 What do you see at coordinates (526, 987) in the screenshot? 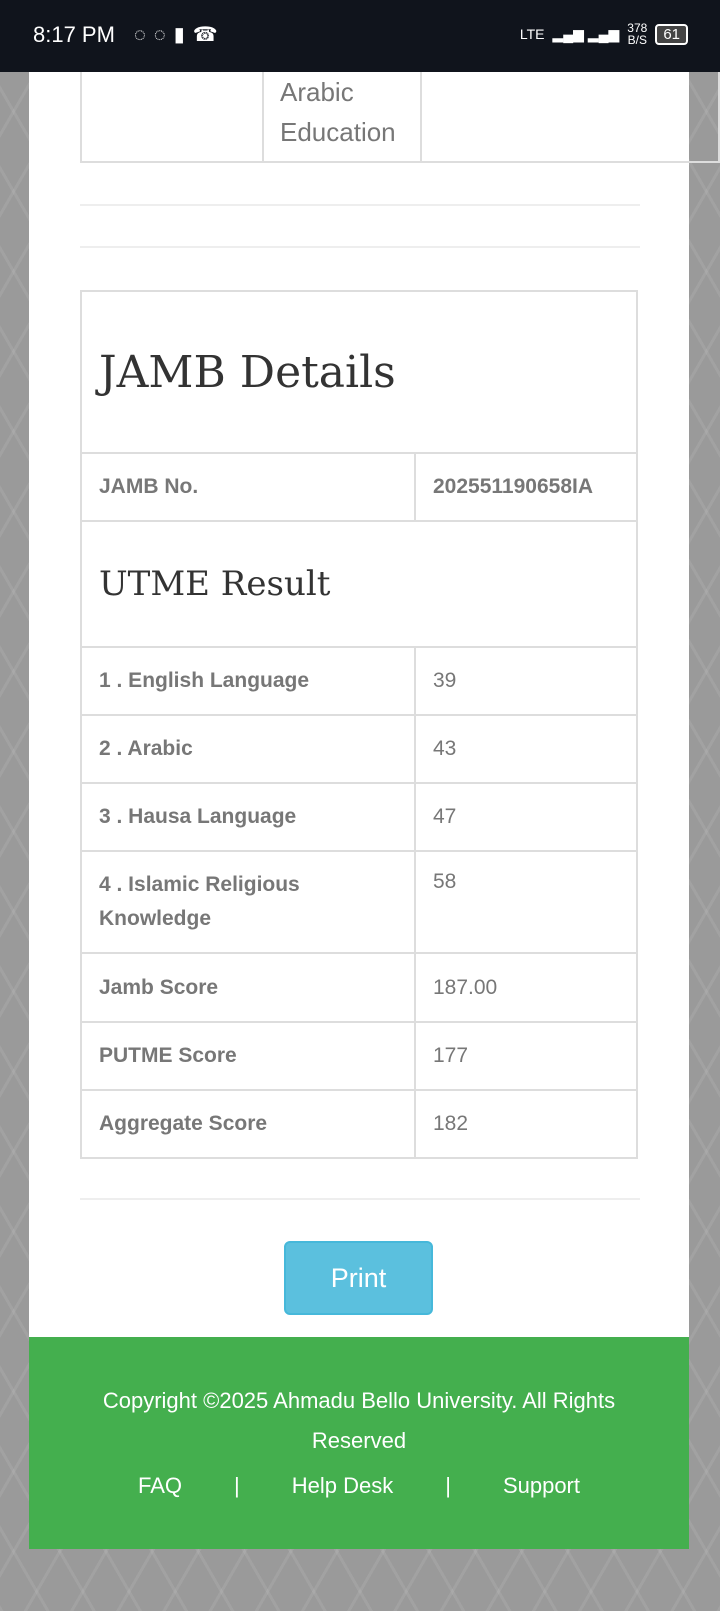
I see `jamb-score: 187.00` at bounding box center [526, 987].